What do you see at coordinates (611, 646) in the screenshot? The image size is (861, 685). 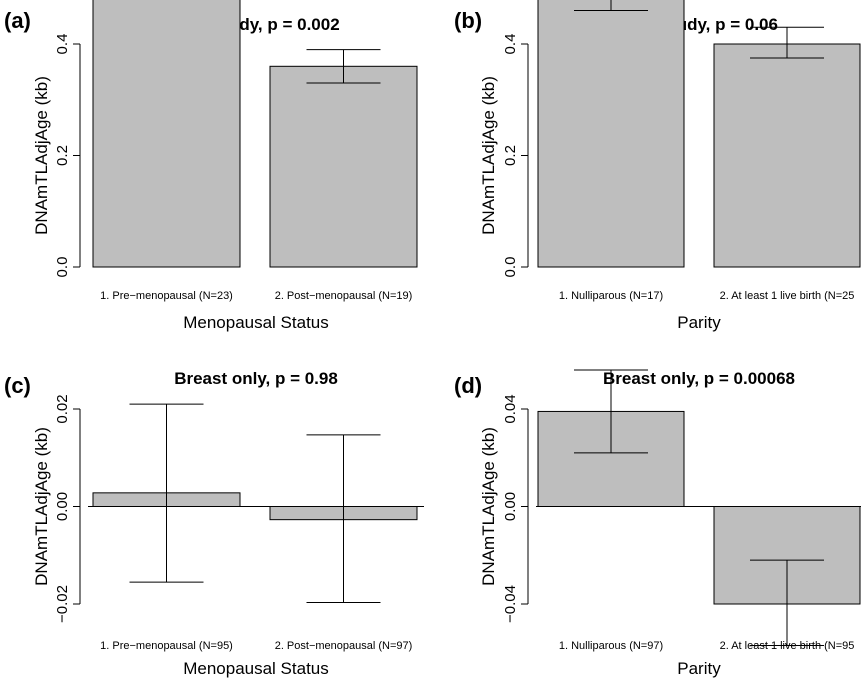 I see `category-label: 1. Nulliparous (N=97)` at bounding box center [611, 646].